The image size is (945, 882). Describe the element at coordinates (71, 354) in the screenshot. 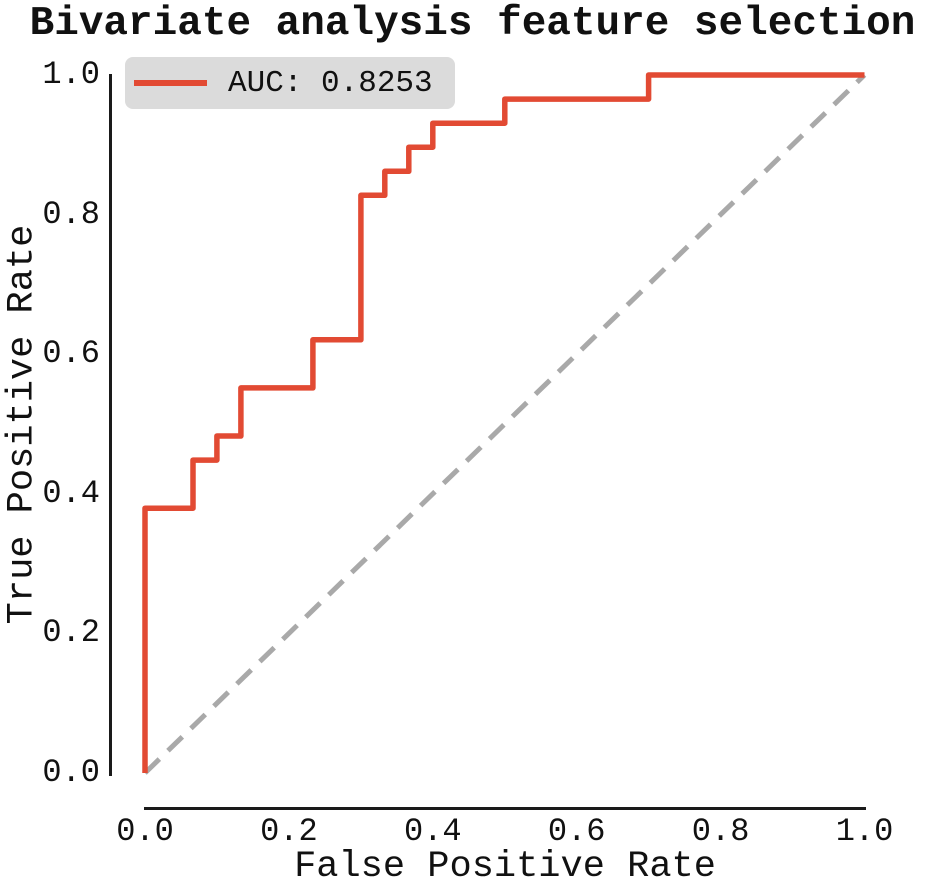

I see `y-tick-label: 0.6` at that location.